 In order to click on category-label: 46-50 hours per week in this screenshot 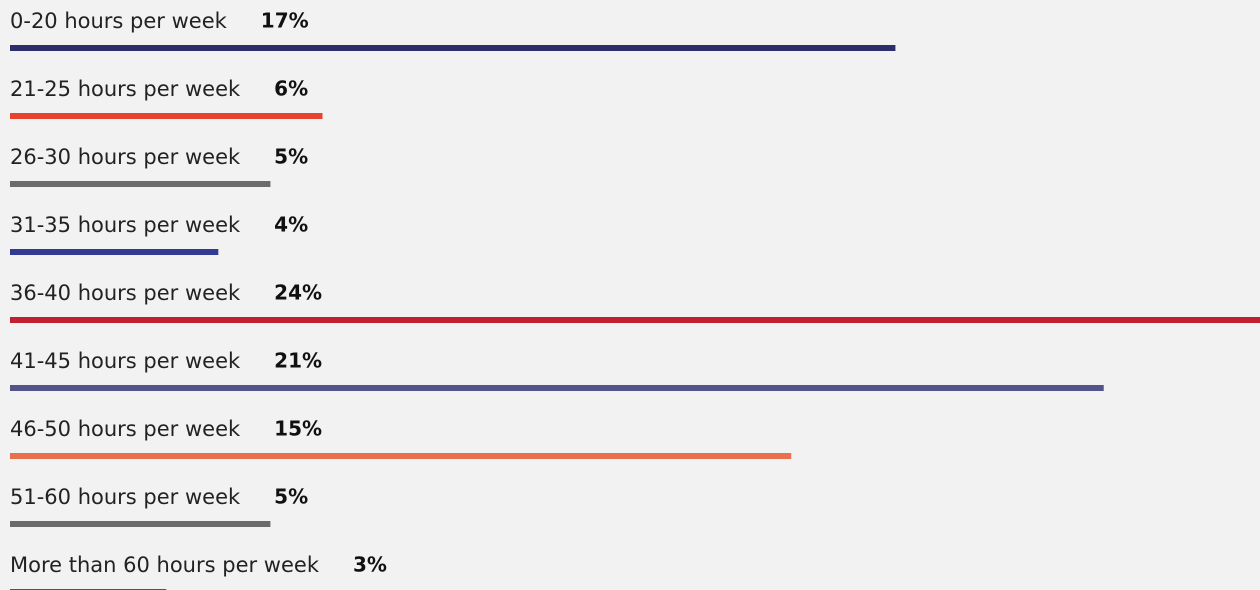, I will do `click(125, 429)`.